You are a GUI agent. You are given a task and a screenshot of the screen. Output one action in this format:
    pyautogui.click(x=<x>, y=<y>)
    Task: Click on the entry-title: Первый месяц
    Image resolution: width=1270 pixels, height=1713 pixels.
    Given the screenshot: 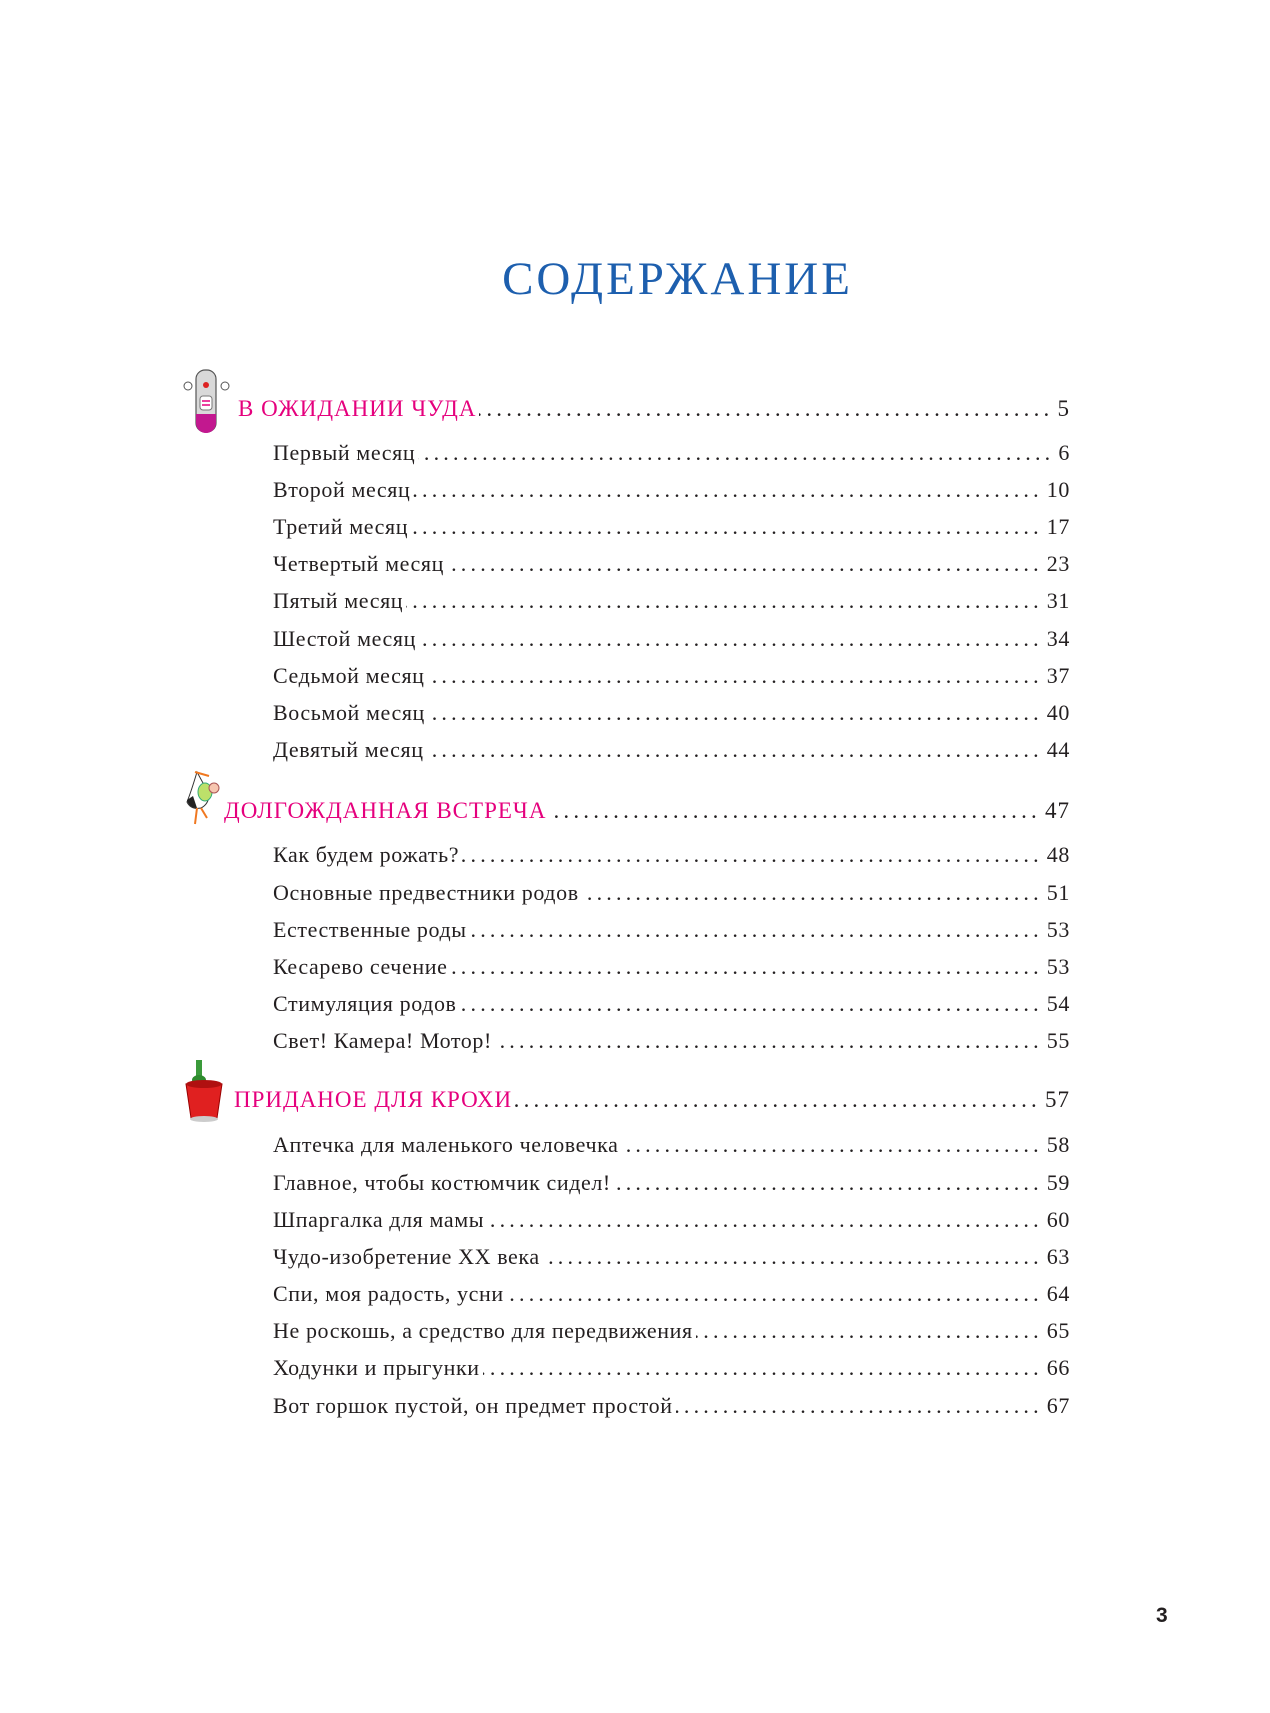 What is the action you would take?
    pyautogui.click(x=344, y=452)
    